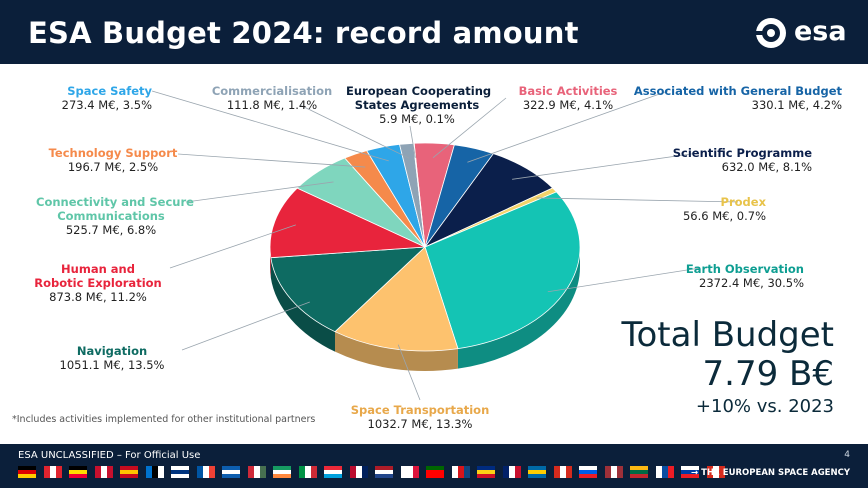 This screenshot has width=868, height=488. What do you see at coordinates (419, 195) in the screenshot?
I see `pie-slice-european-cooperating-states-agreements` at bounding box center [419, 195].